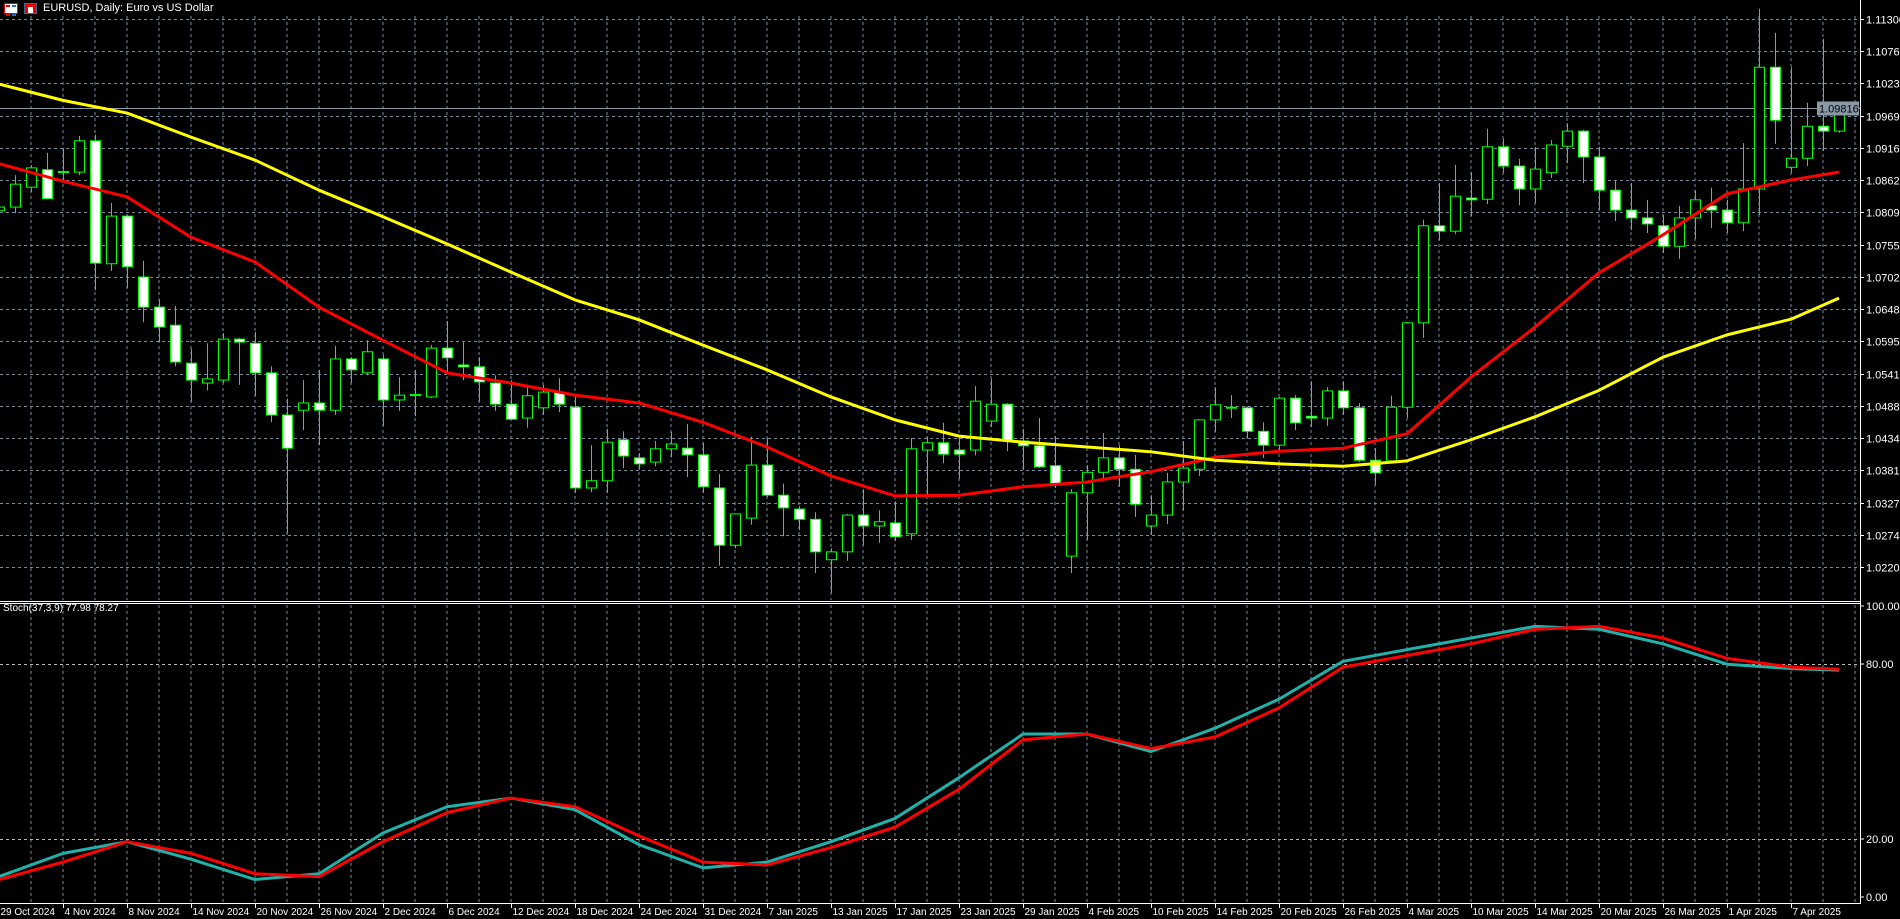  I want to click on price-axis-label: 1.06485, so click(1883, 311).